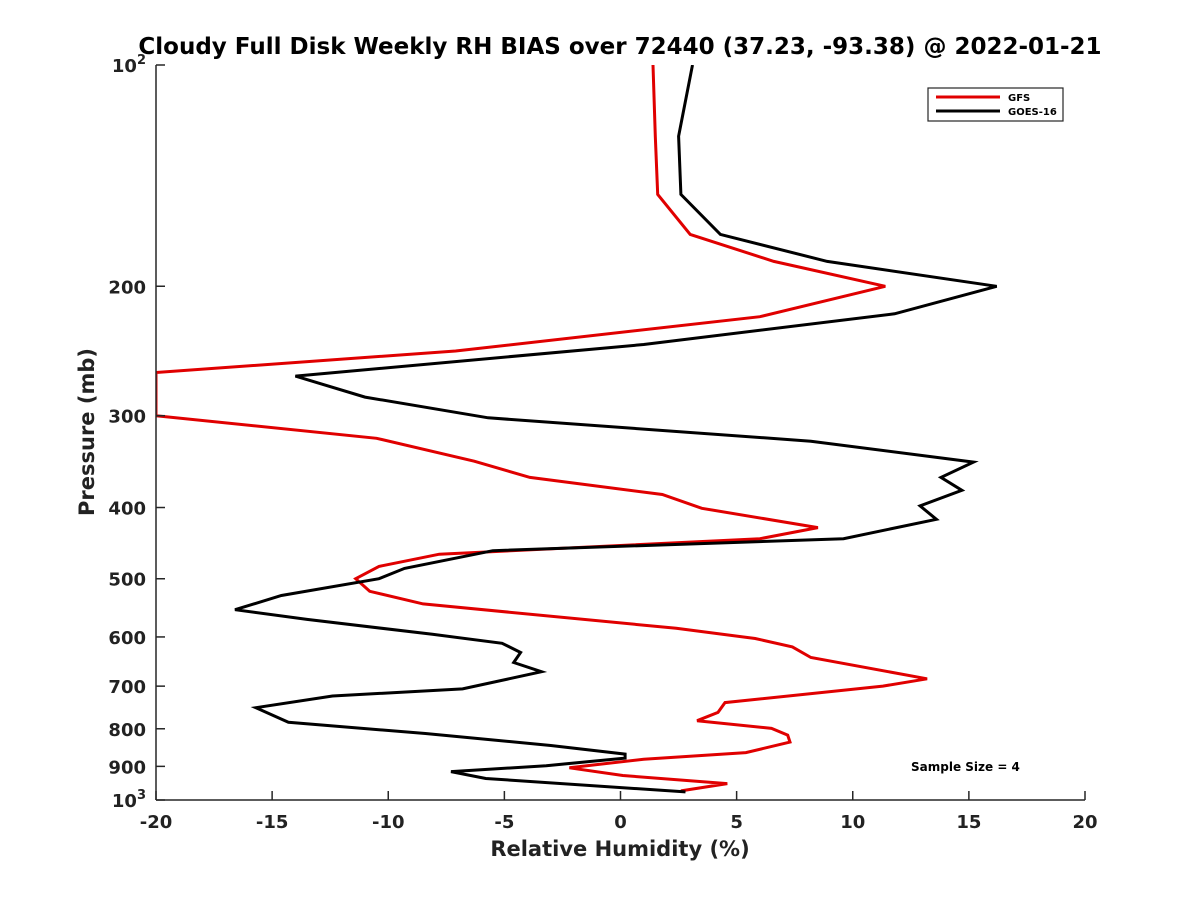 Image resolution: width=1200 pixels, height=900 pixels. I want to click on y-tick-label: 900, so click(127, 767).